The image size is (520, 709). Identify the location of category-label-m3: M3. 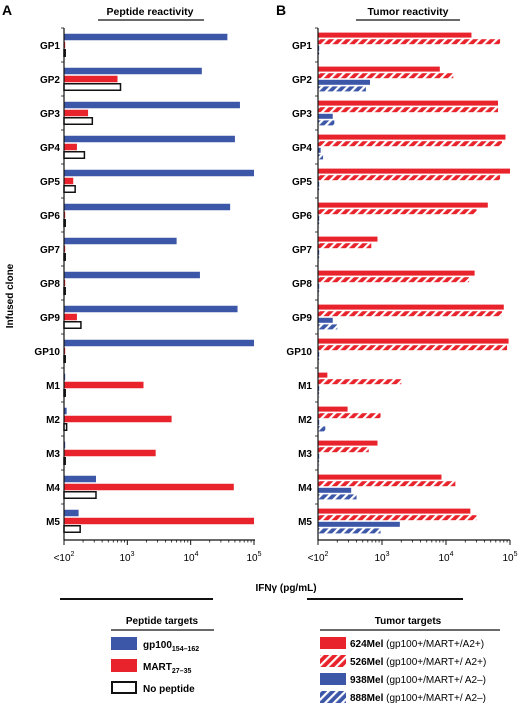
(305, 454).